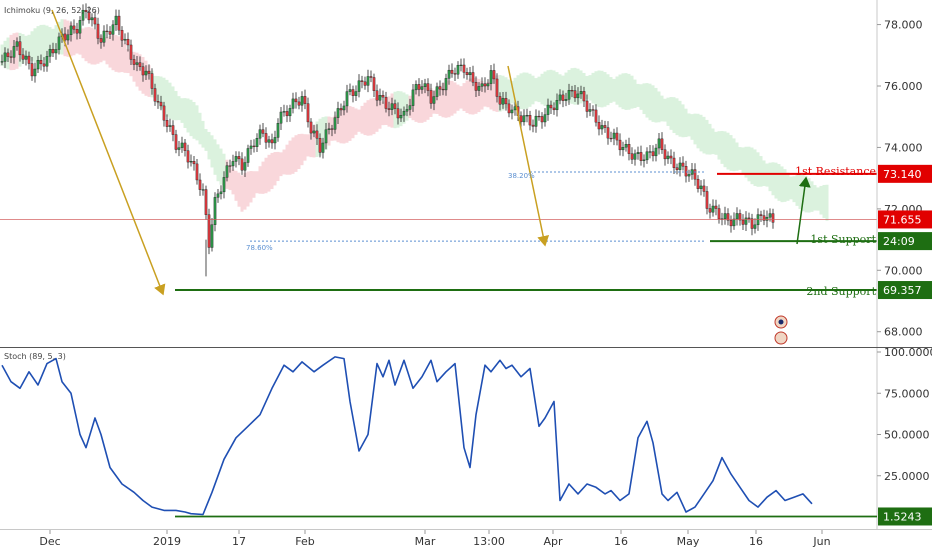 This screenshot has height=550, width=932. Describe the element at coordinates (907, 476) in the screenshot. I see `stoch-tick-label: 25.0000` at that location.